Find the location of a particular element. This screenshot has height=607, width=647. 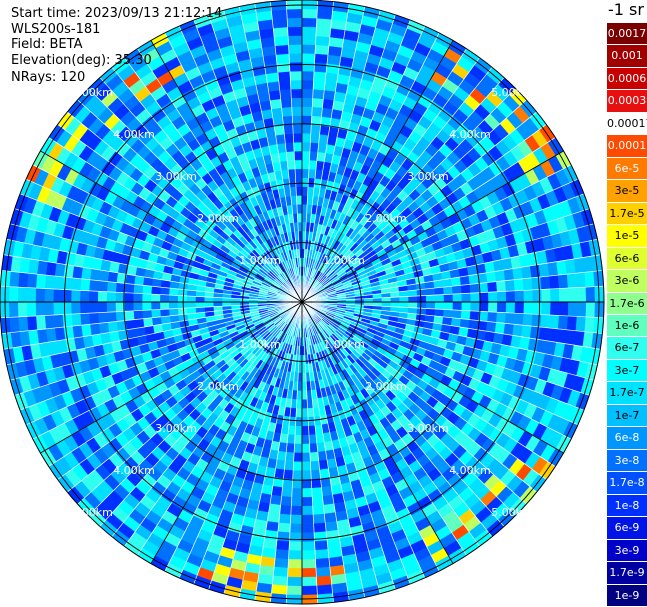

colorbar-title: -1 sr is located at coordinates (626, 9).